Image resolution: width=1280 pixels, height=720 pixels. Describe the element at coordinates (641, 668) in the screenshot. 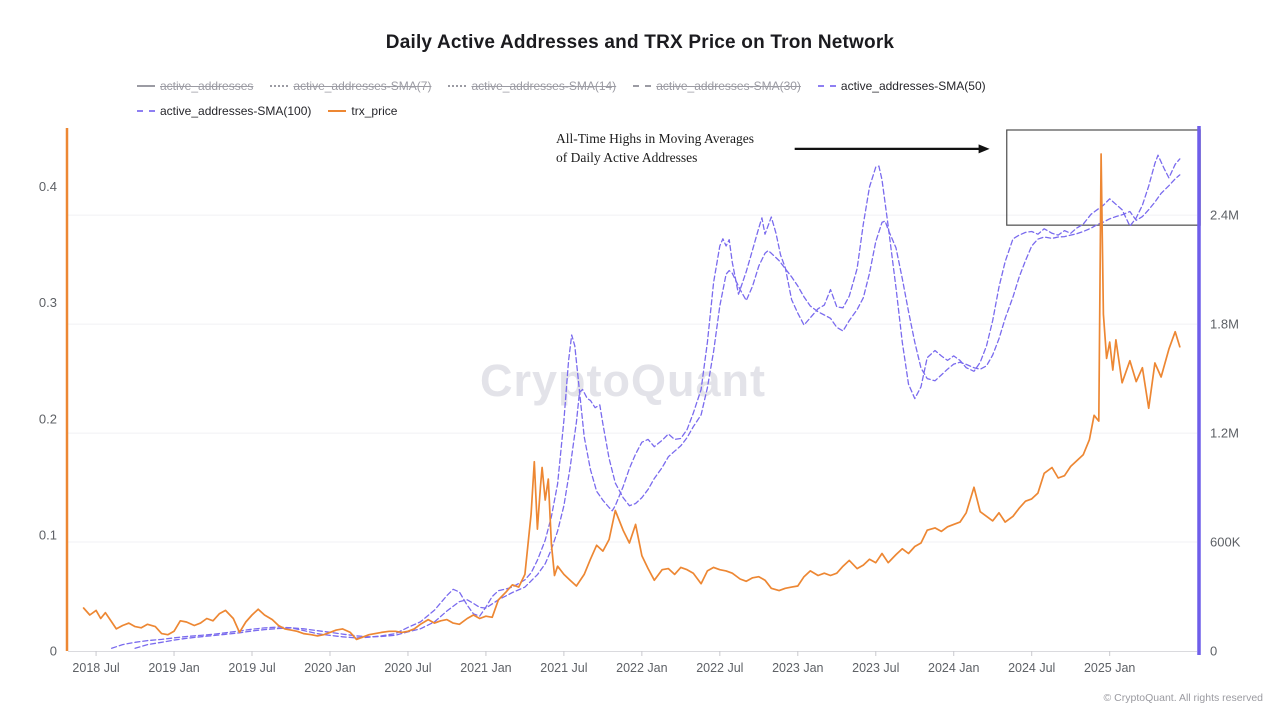

I see `x-tick-label: 2022 Jan` at that location.